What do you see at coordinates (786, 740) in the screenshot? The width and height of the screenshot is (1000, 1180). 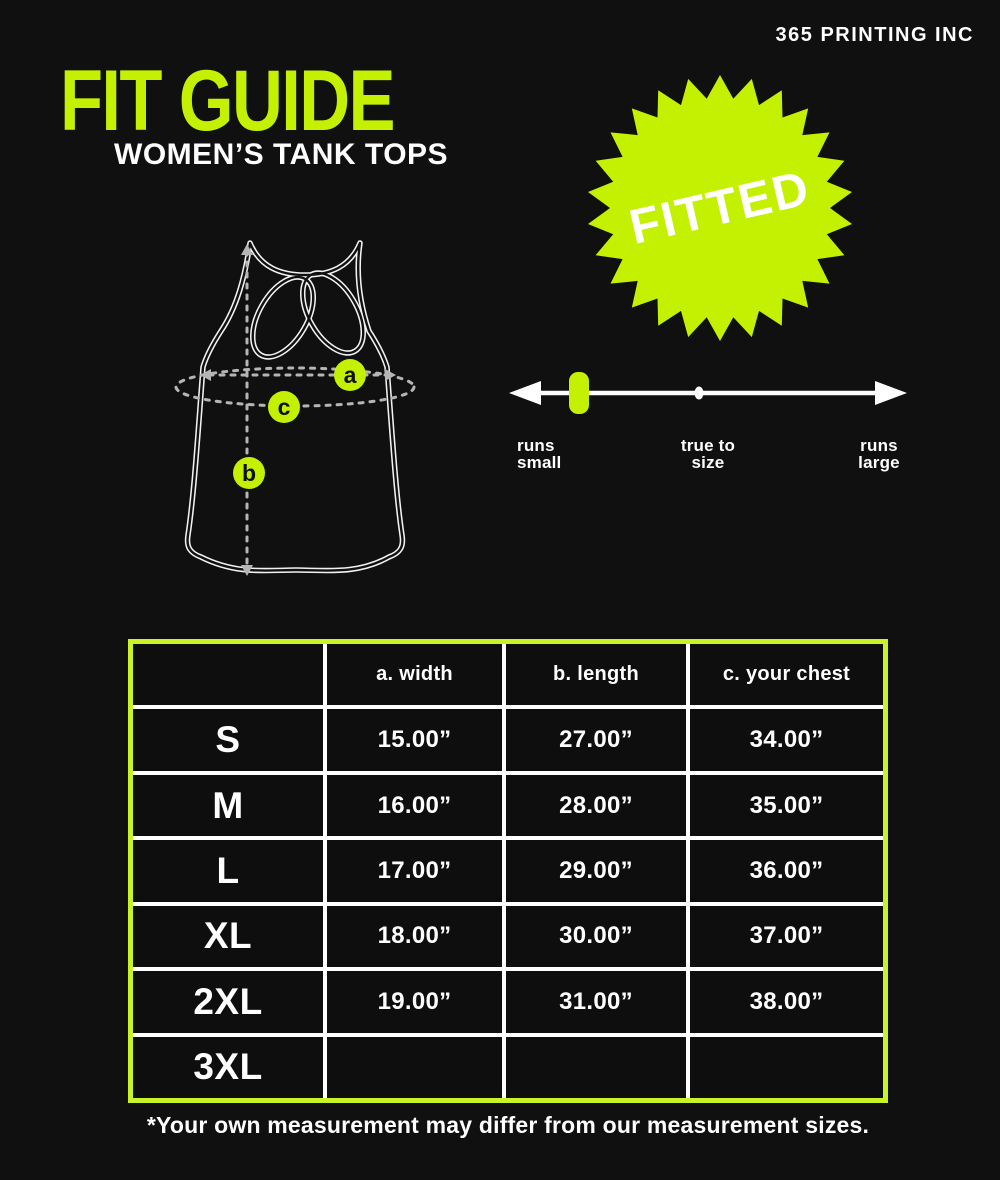 I see `value-cell: 34.00”` at bounding box center [786, 740].